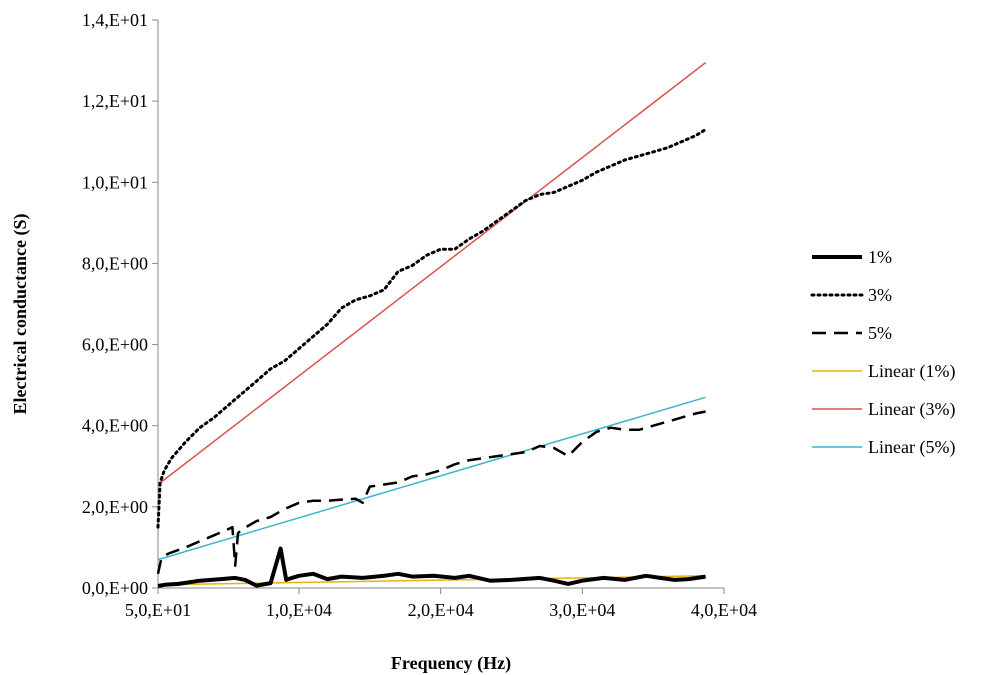 The height and width of the screenshot is (675, 990). What do you see at coordinates (115, 20) in the screenshot?
I see `y-tick-label: 1,4,E+01` at bounding box center [115, 20].